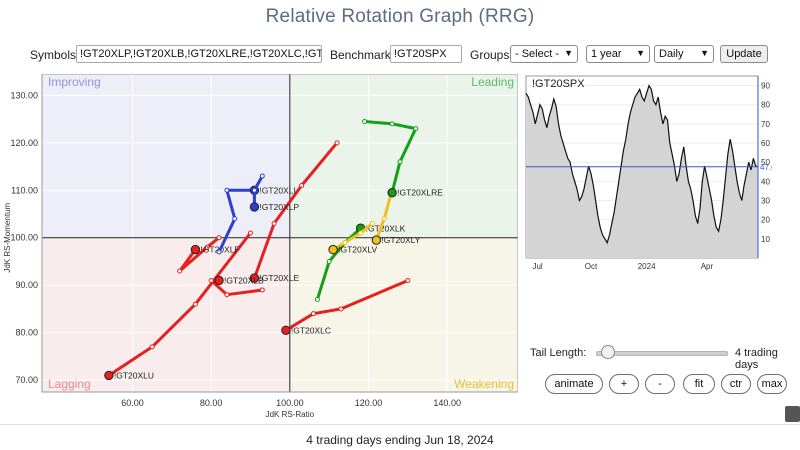  What do you see at coordinates (765, 201) in the screenshot?
I see `mini-y-tick-label: 30` at bounding box center [765, 201].